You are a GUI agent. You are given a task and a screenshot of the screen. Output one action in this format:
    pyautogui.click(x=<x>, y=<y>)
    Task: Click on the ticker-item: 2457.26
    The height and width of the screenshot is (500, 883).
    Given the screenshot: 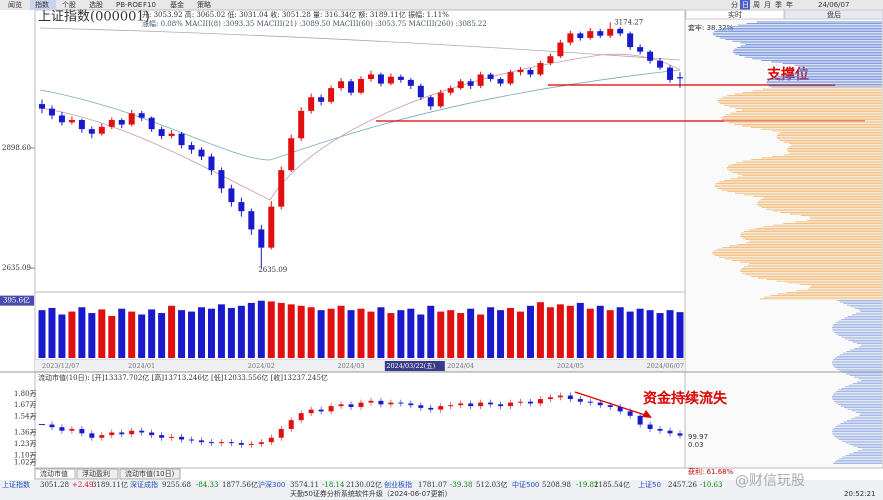 What is the action you would take?
    pyautogui.click(x=682, y=485)
    